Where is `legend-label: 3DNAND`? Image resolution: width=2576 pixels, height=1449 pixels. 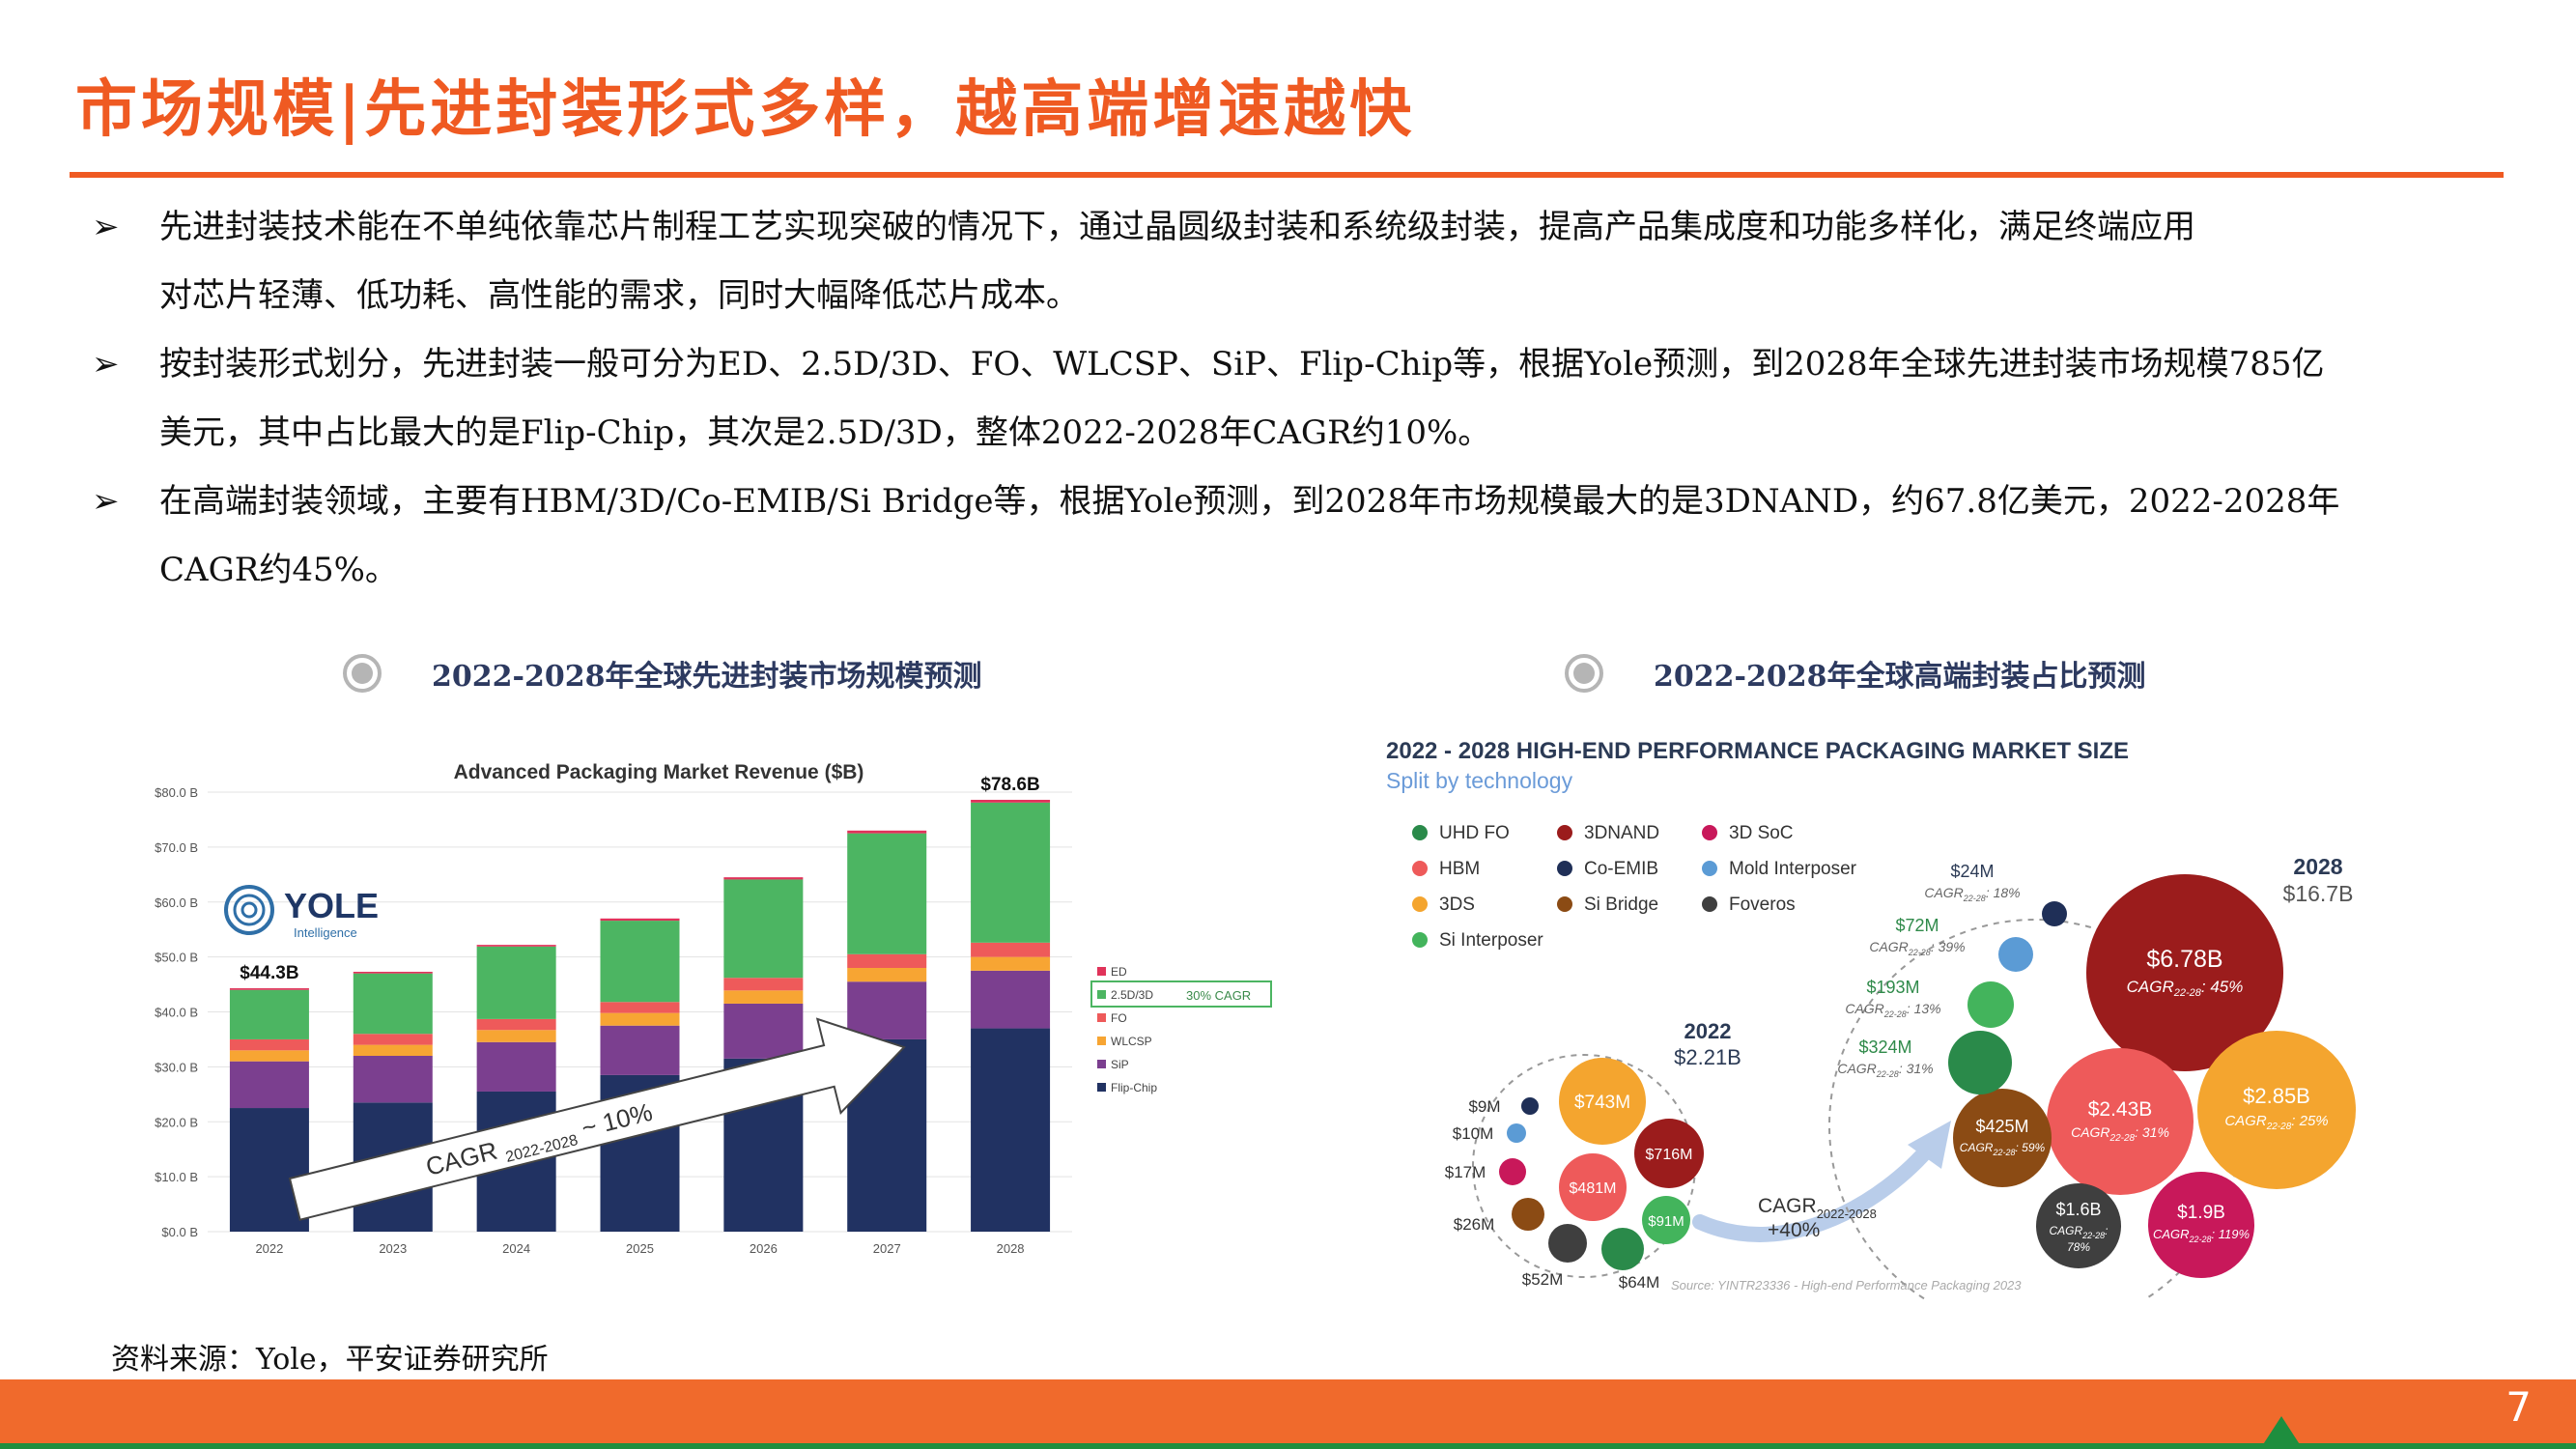 legend-label: 3DNAND is located at coordinates (1621, 833).